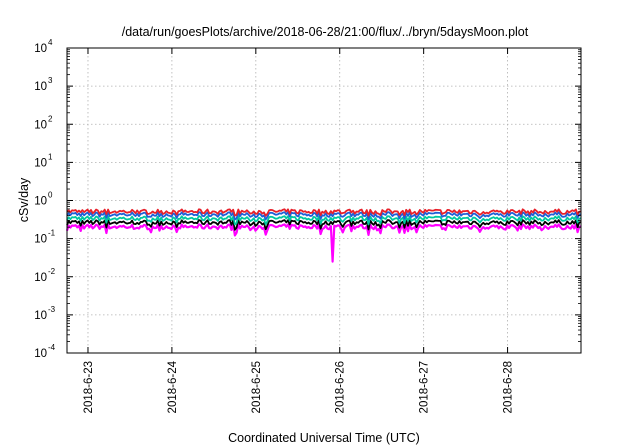 The width and height of the screenshot is (640, 448). I want to click on x-tick-label: 2018-6-28, so click(509, 387).